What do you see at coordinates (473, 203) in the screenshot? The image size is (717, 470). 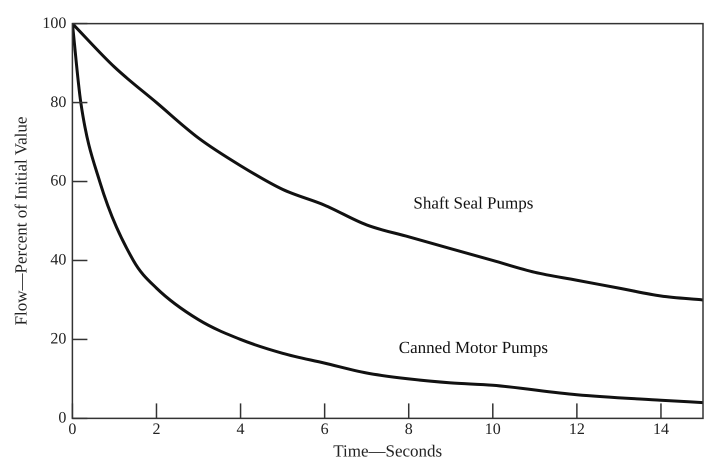 I see `series-label: Shaft Seal Pumps` at bounding box center [473, 203].